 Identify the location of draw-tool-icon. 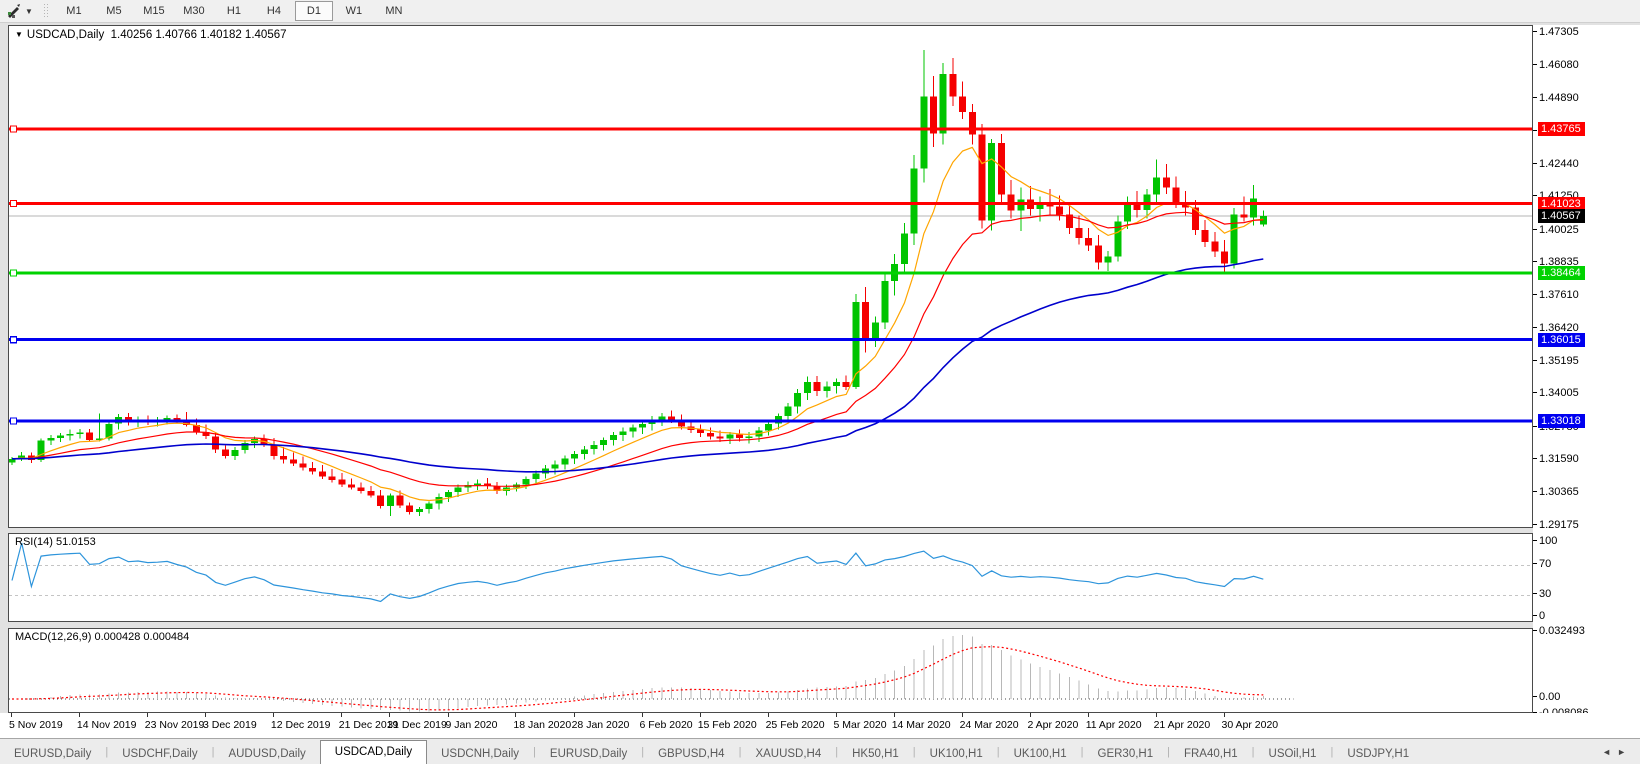
(14, 11).